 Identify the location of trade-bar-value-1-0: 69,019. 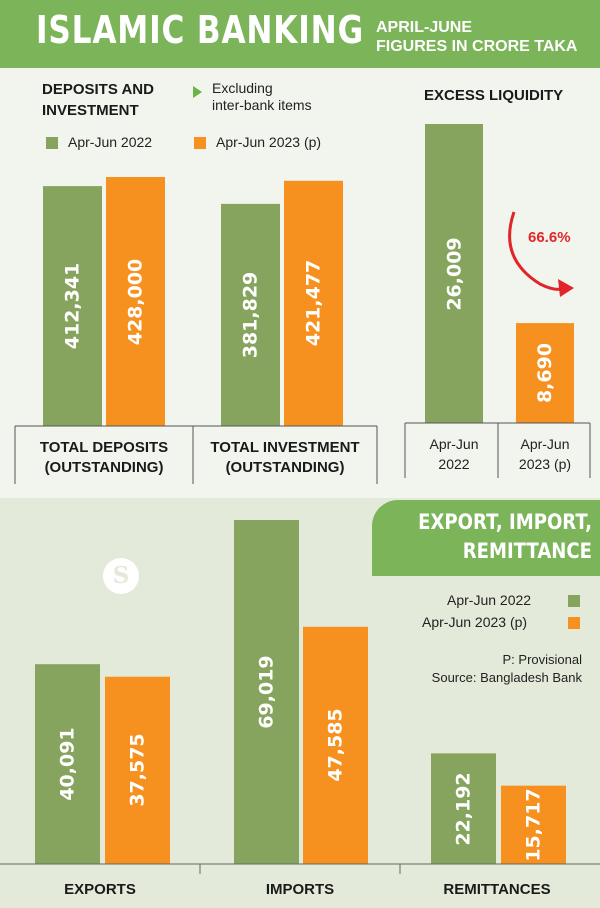
(266, 692).